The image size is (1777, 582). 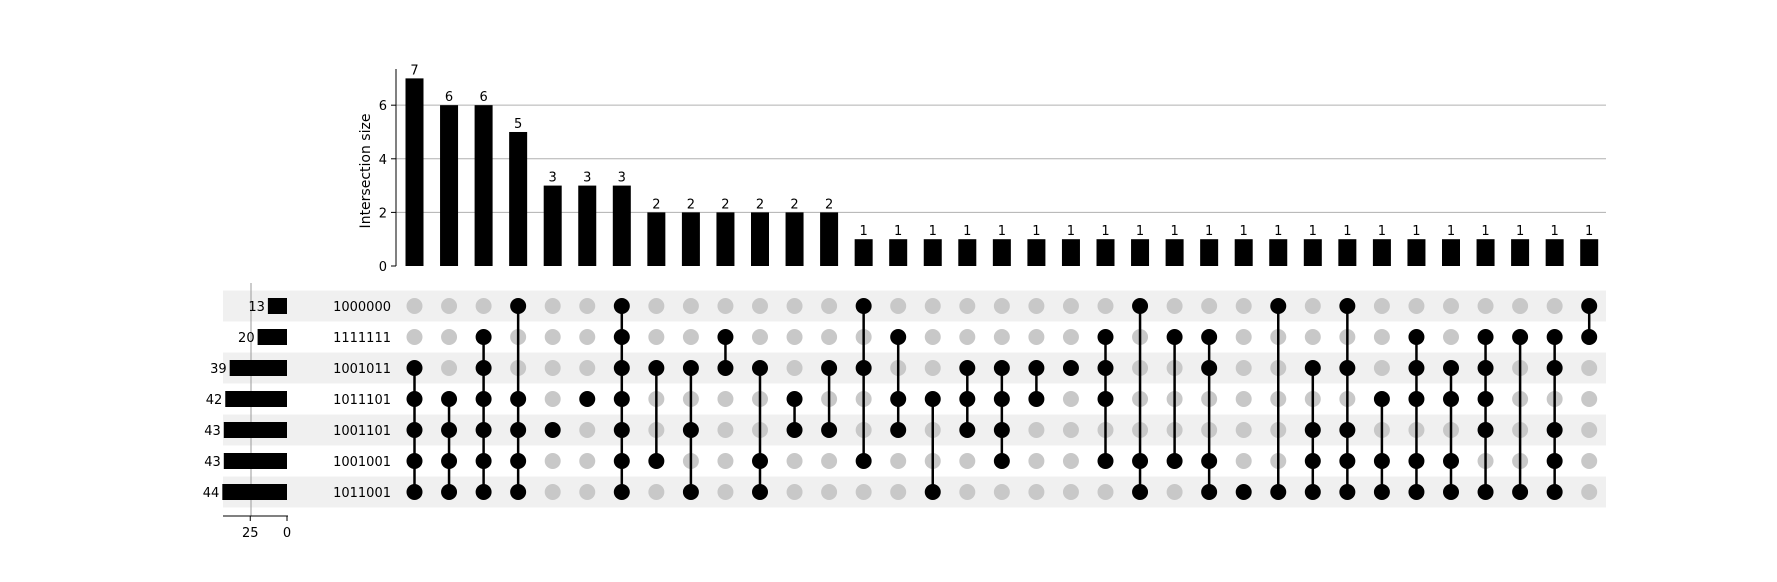 I want to click on set-name-label: 1001001, so click(x=362, y=462).